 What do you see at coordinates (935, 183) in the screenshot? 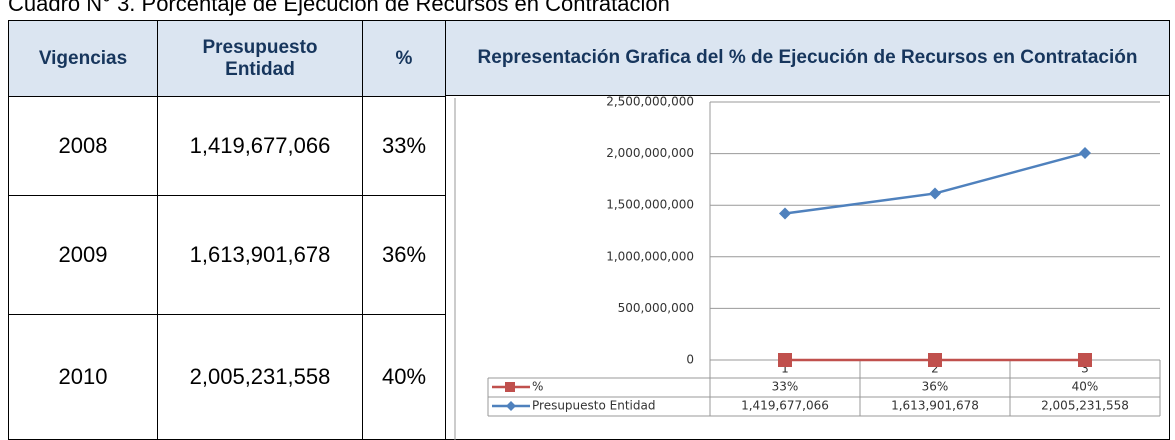
I see `series-line` at bounding box center [935, 183].